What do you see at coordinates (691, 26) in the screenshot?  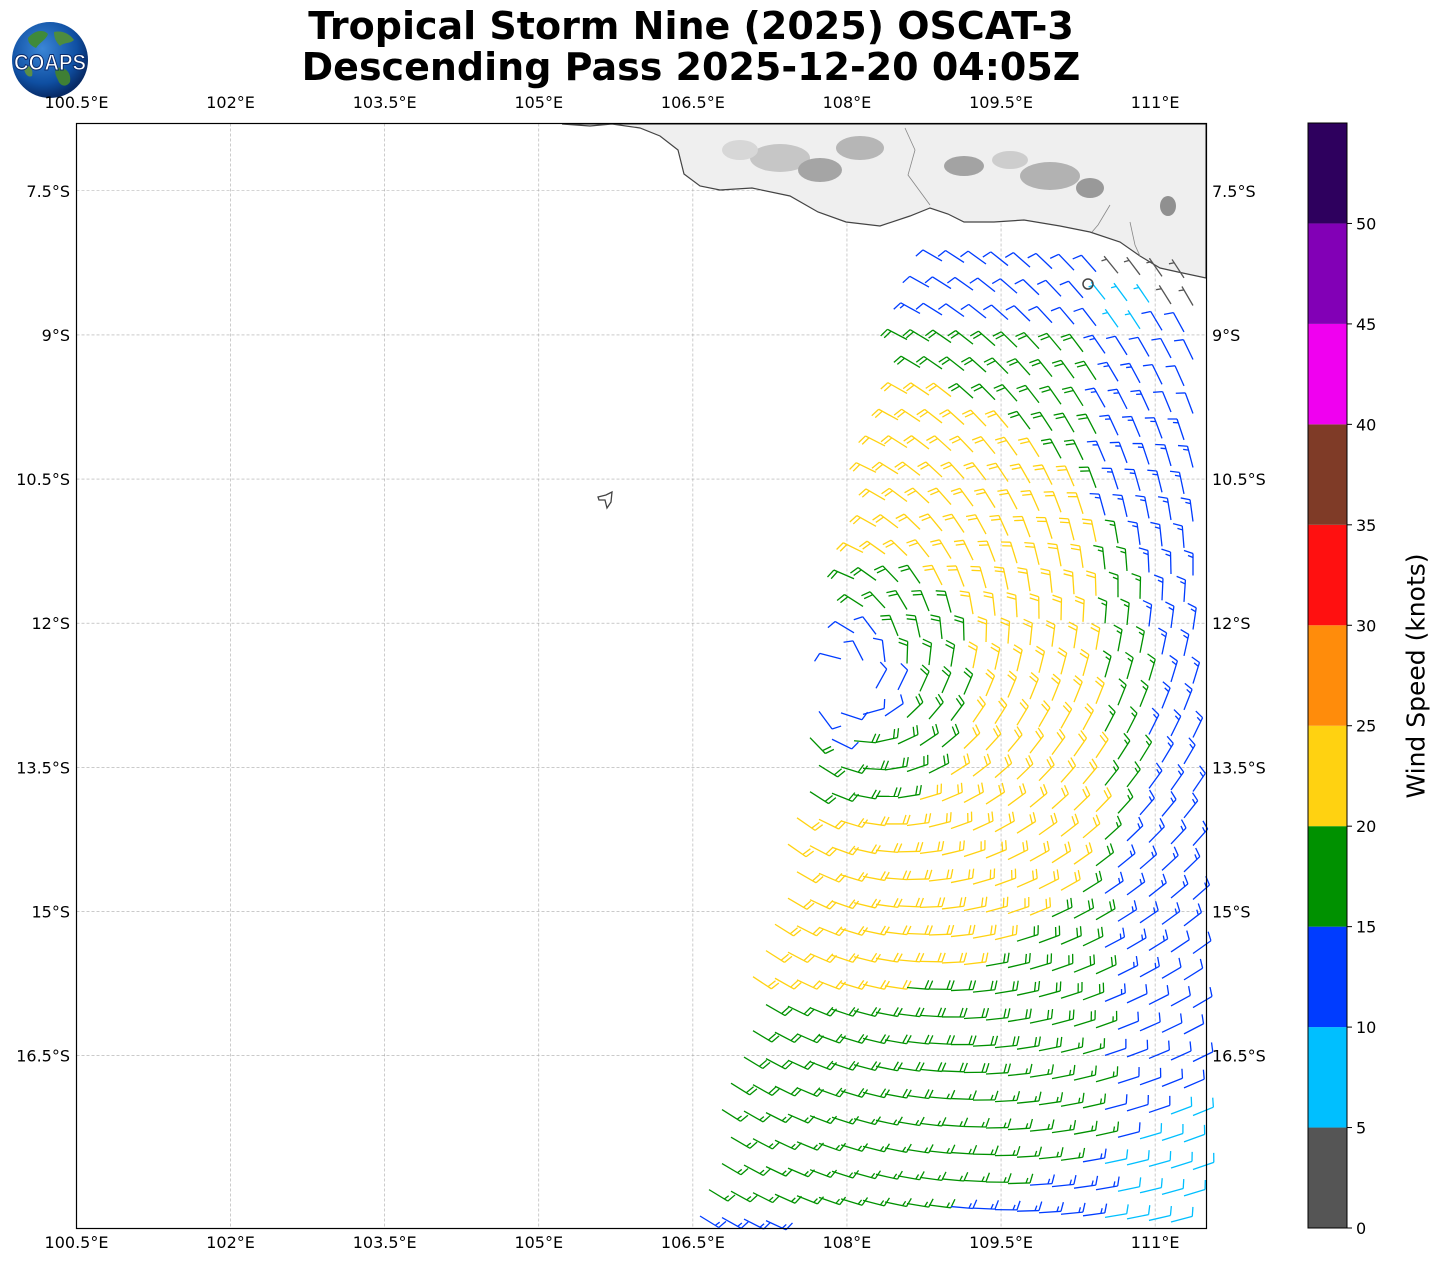 I see `title-line-1: Tropical Storm Nine (2025) OSCAT-3` at bounding box center [691, 26].